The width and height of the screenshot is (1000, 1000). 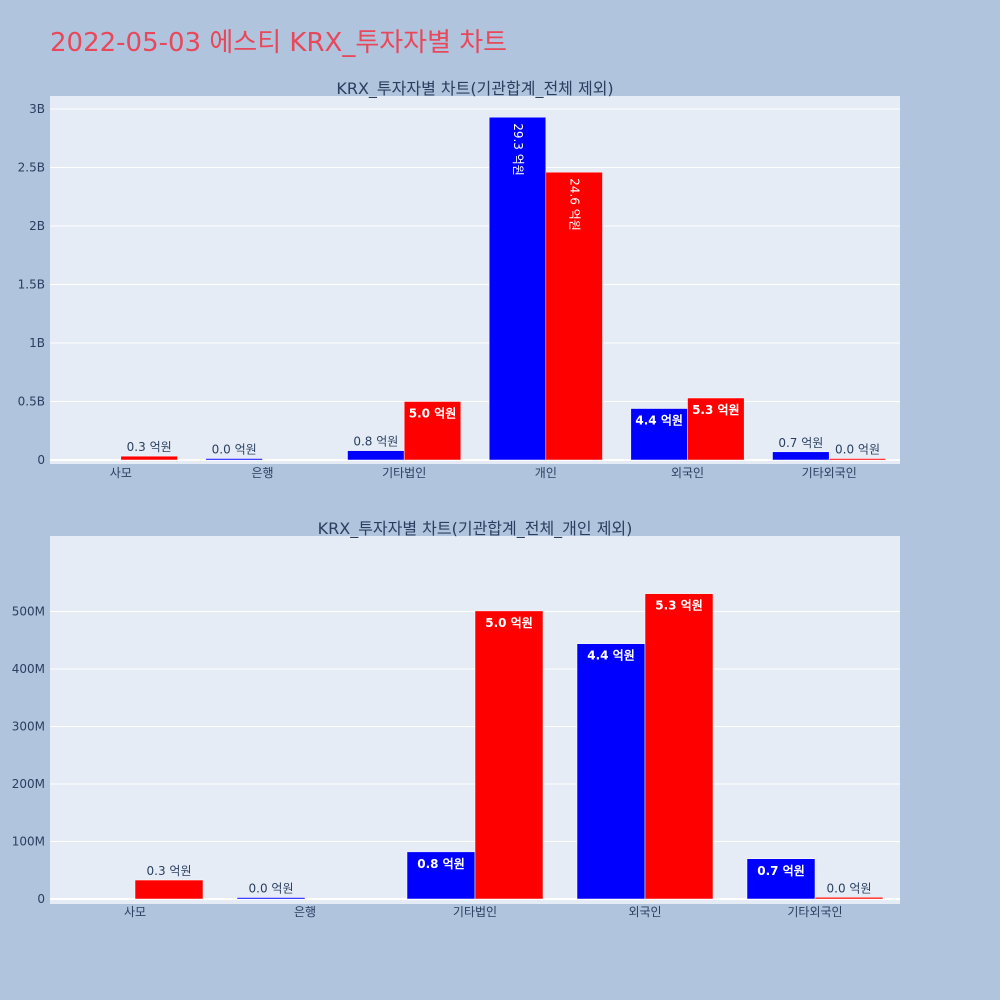 What do you see at coordinates (546, 473) in the screenshot?
I see `x-tick-label: 개인` at bounding box center [546, 473].